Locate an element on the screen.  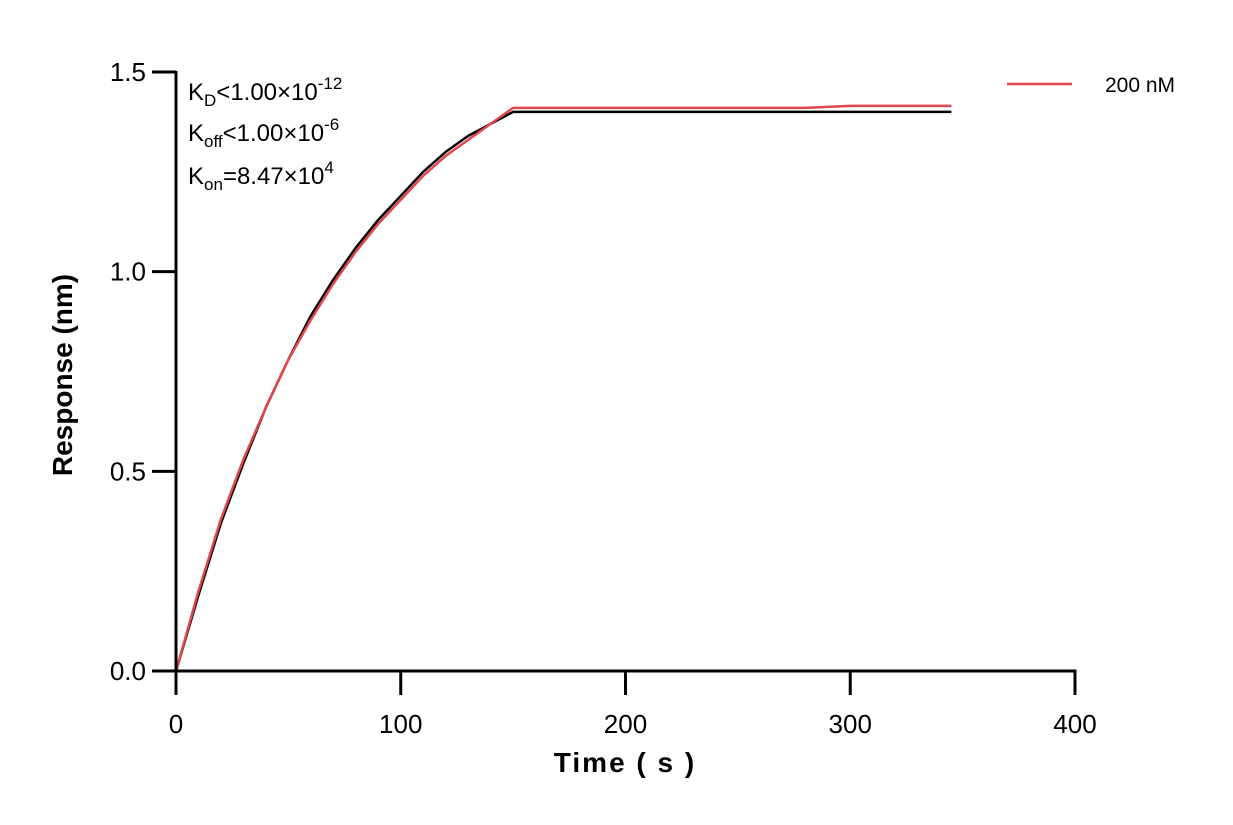
x-axis-title: Time ( s ) is located at coordinates (625, 762).